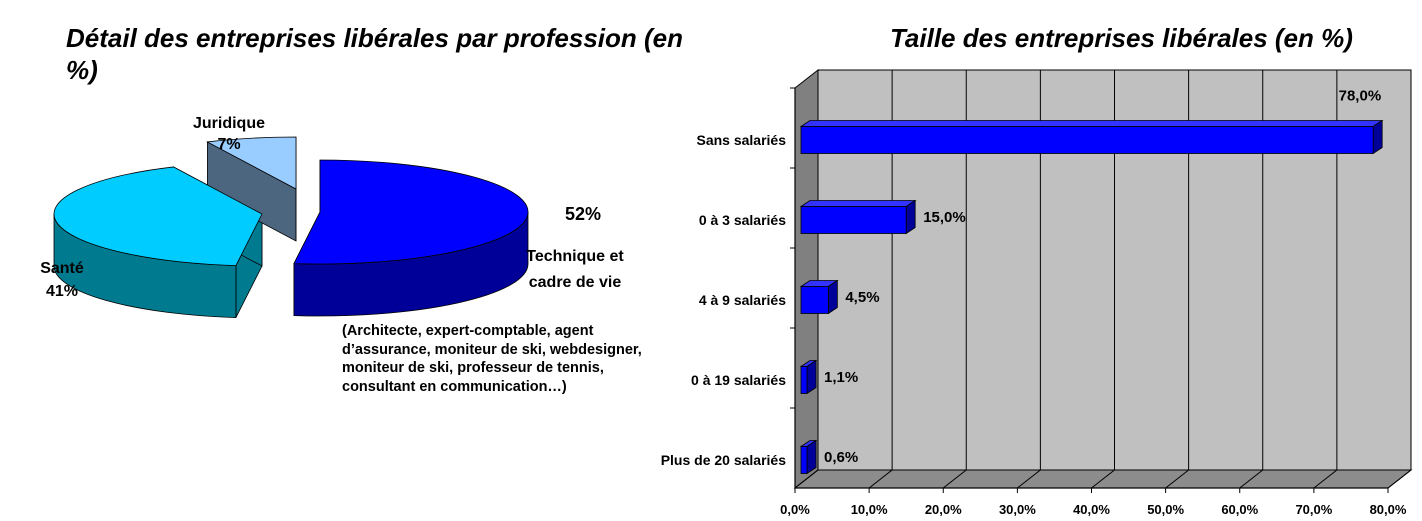 This screenshot has width=1422, height=521. Describe the element at coordinates (1388, 509) in the screenshot. I see `x-tick-label: 80,0%` at that location.